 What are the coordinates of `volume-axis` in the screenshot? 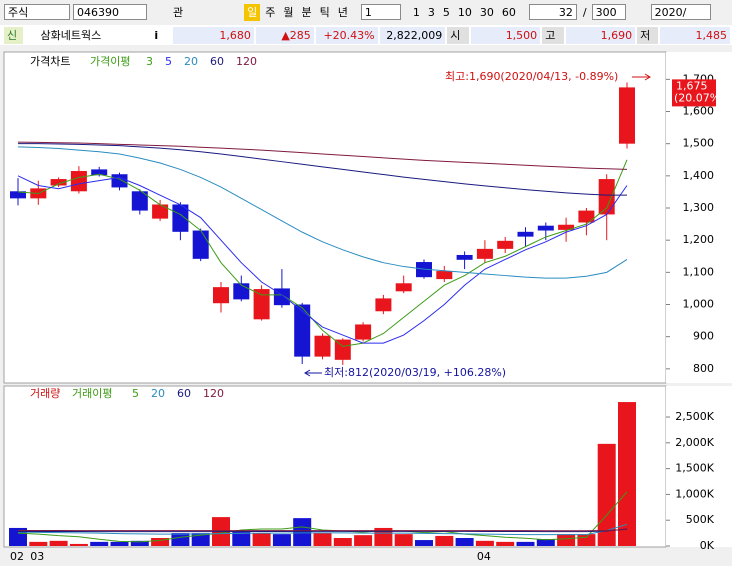 It's located at (699, 466).